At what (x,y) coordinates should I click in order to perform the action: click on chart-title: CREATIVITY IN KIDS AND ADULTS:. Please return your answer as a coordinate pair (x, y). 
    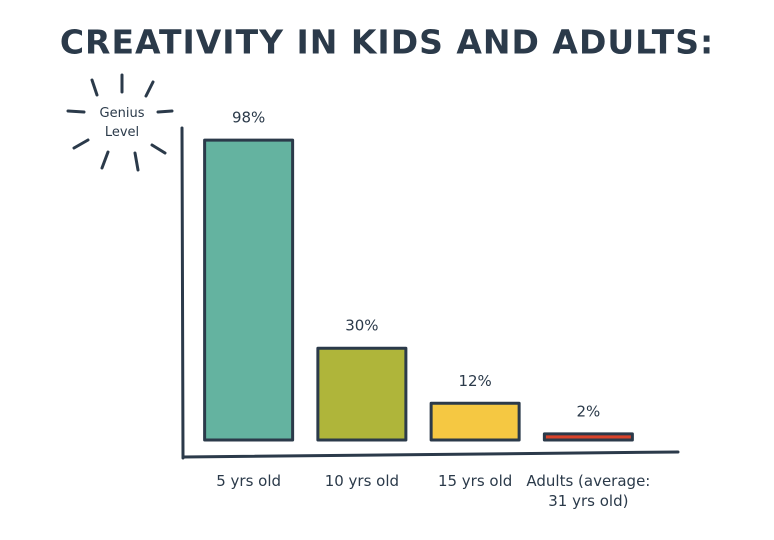
    Looking at the image, I should click on (387, 42).